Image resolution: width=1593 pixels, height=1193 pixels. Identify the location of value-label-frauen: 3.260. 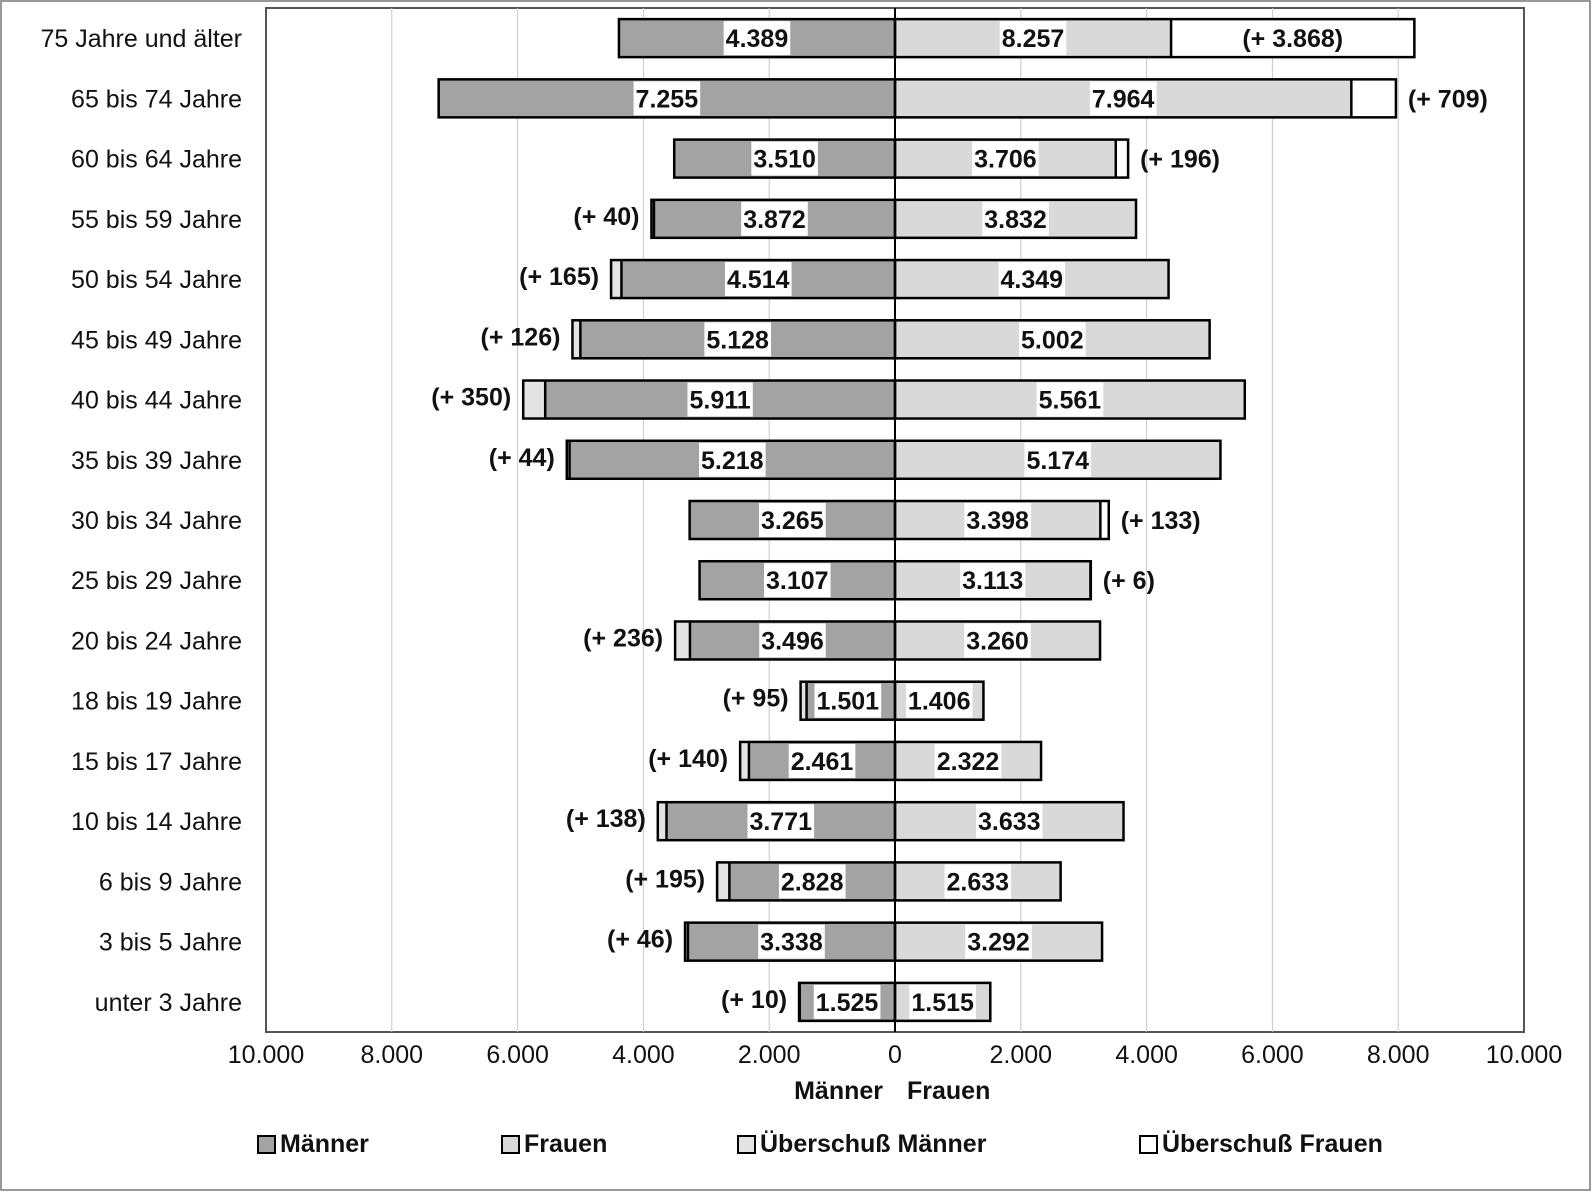
(997, 641).